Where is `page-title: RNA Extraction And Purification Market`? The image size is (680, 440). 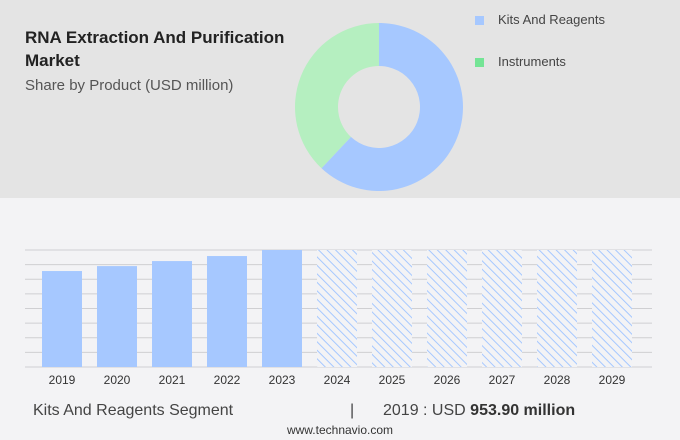
page-title: RNA Extraction And Purification Market is located at coordinates (155, 49).